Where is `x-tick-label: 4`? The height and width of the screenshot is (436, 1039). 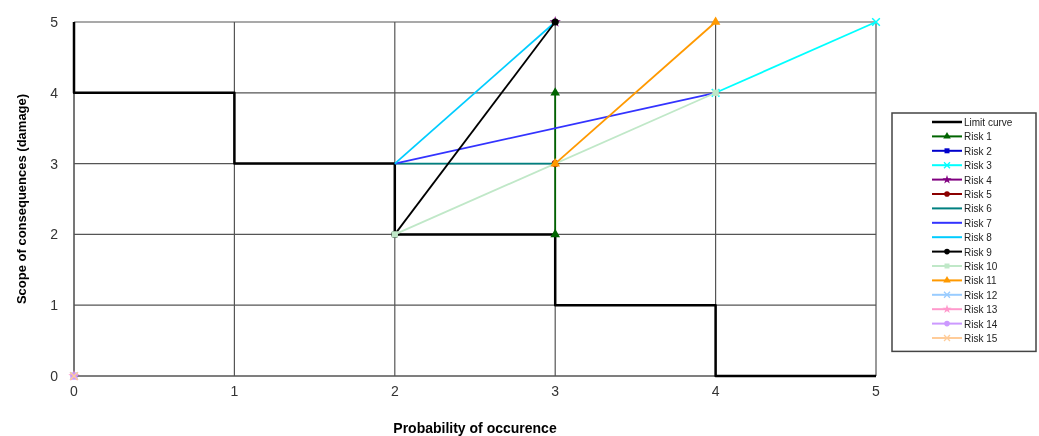
x-tick-label: 4 is located at coordinates (715, 391).